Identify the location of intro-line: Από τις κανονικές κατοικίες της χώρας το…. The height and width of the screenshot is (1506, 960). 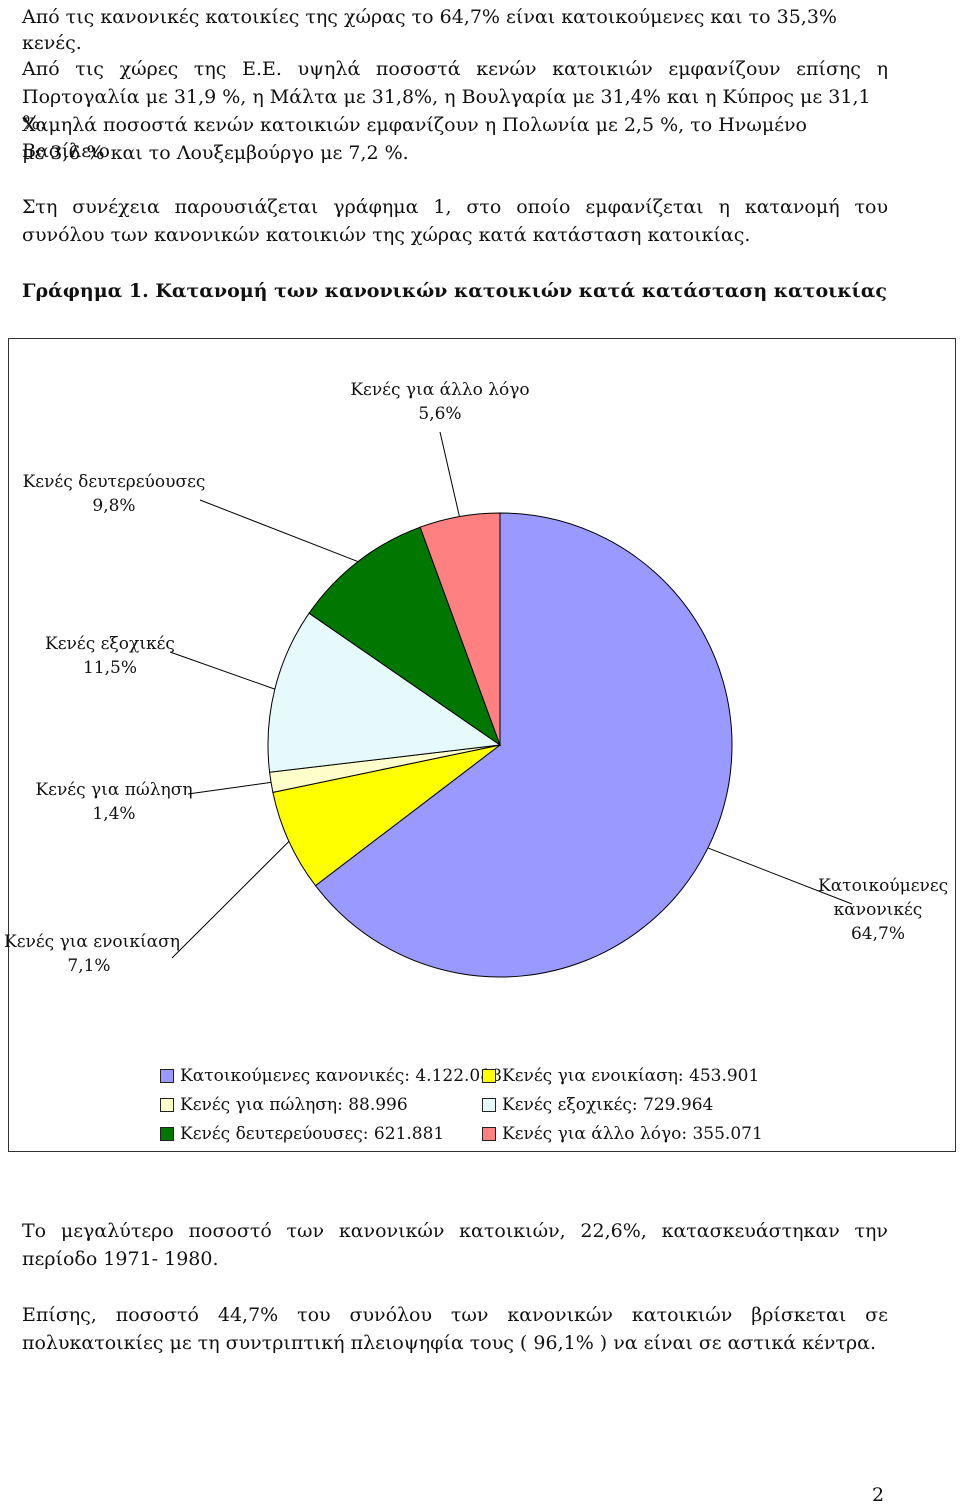
(429, 30).